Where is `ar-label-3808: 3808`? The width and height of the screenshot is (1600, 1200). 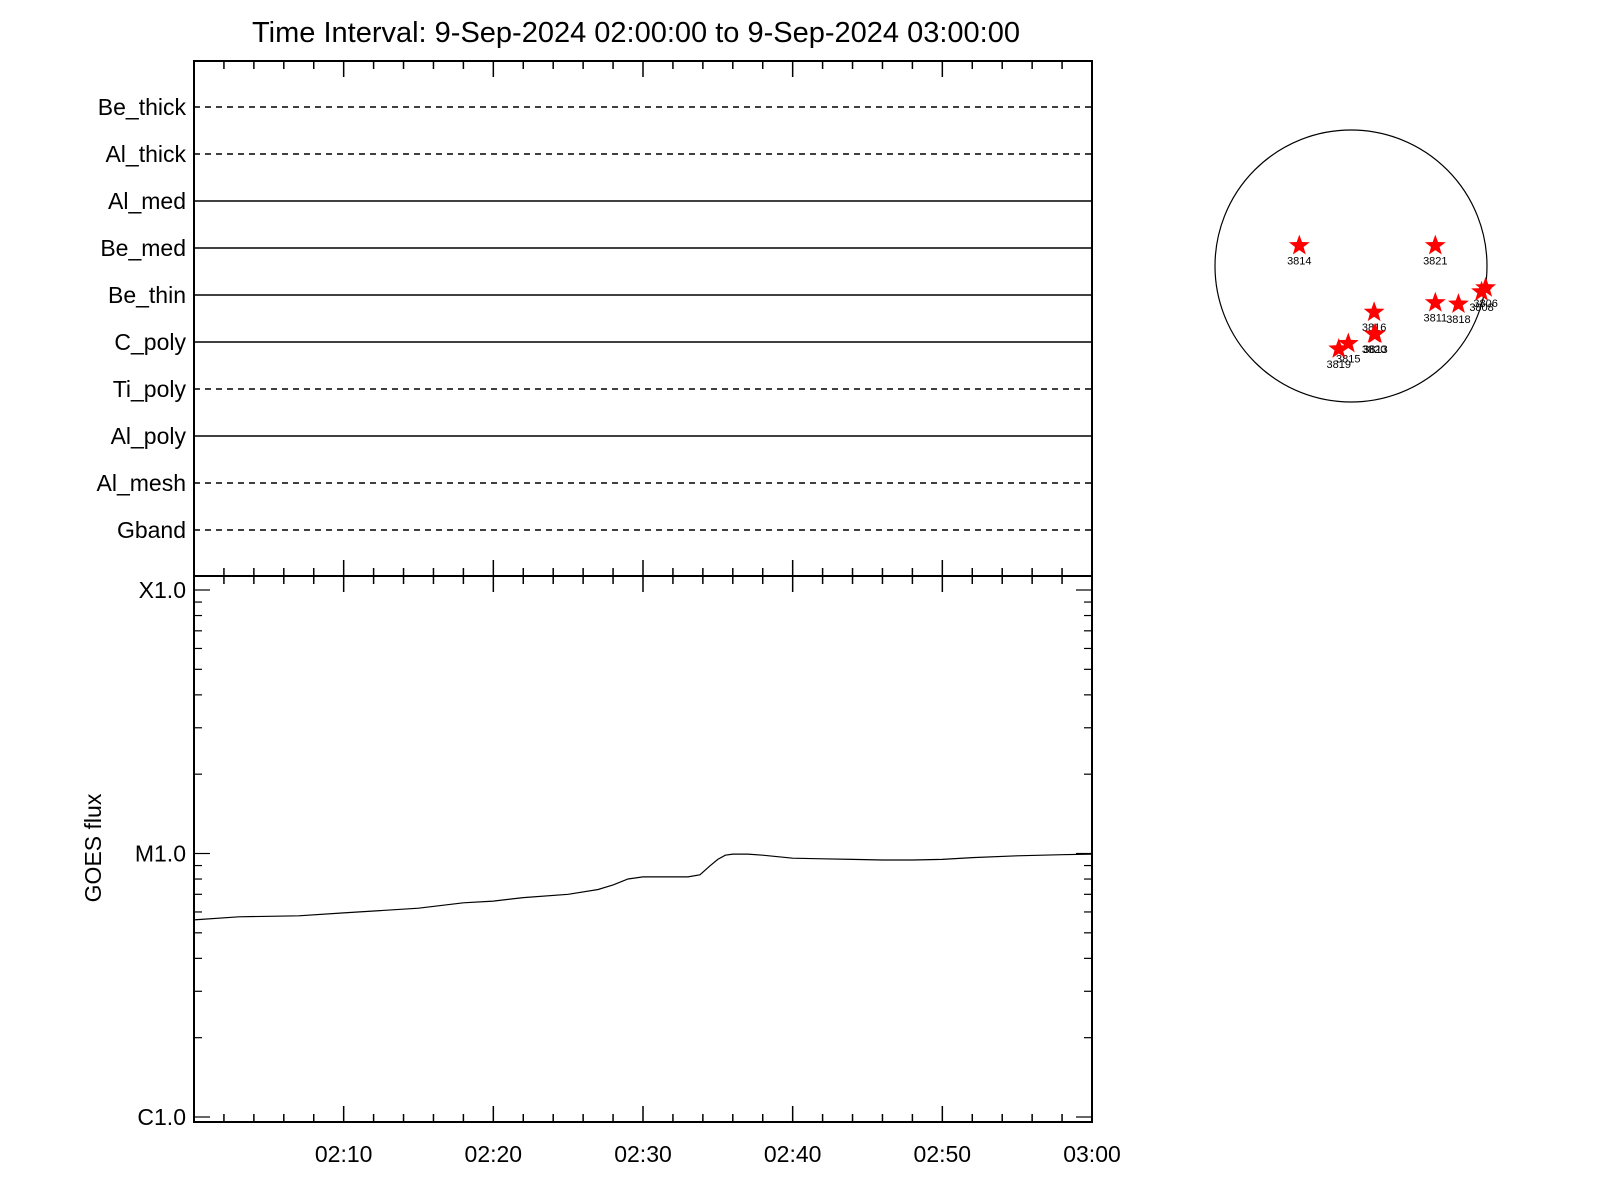 ar-label-3808: 3808 is located at coordinates (1481, 308).